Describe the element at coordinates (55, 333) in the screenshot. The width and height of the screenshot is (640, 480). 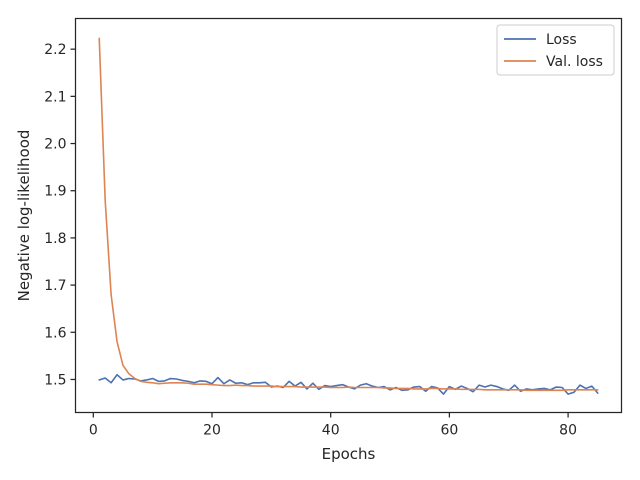
I see `y-tick-label: 1.6` at that location.